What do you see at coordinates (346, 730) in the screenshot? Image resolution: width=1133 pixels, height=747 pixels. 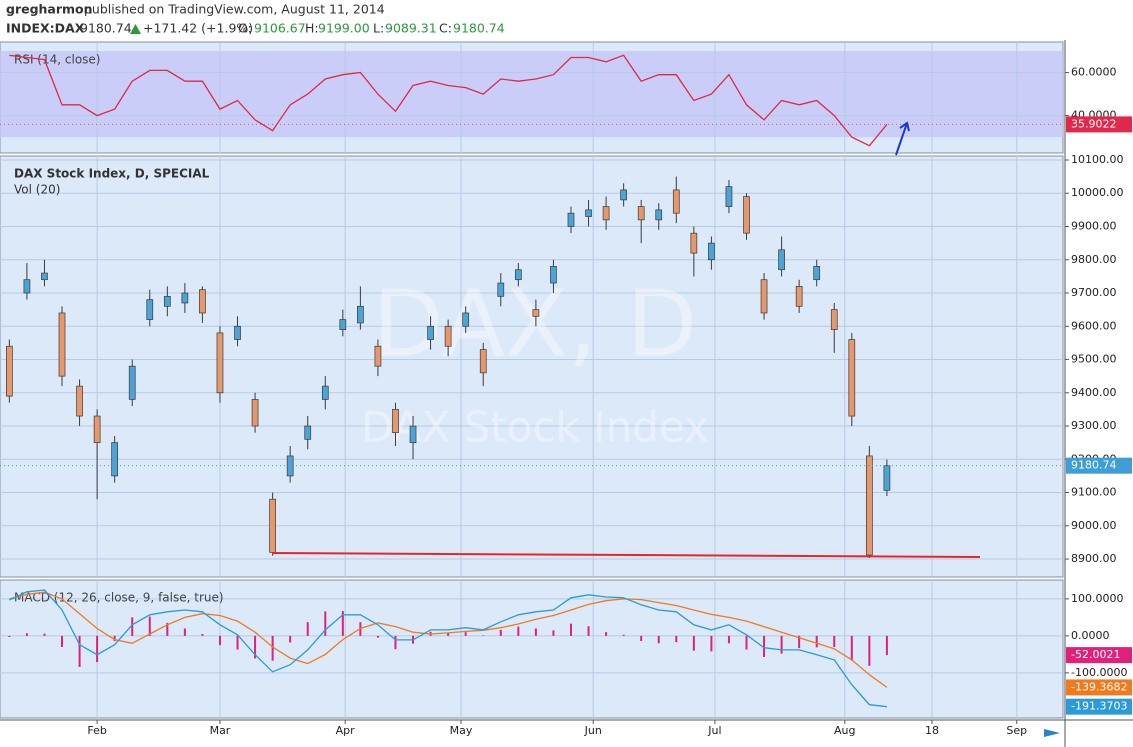 I see `x-tick-label: Apr` at bounding box center [346, 730].